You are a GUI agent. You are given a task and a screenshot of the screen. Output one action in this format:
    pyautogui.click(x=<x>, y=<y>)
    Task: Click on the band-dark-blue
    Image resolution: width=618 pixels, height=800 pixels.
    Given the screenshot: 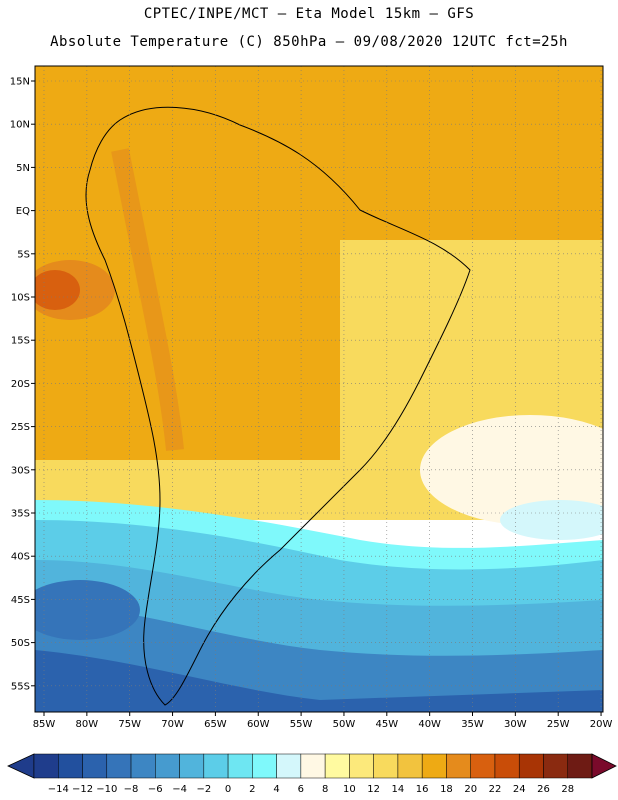 What is the action you would take?
    pyautogui.click(x=319, y=681)
    